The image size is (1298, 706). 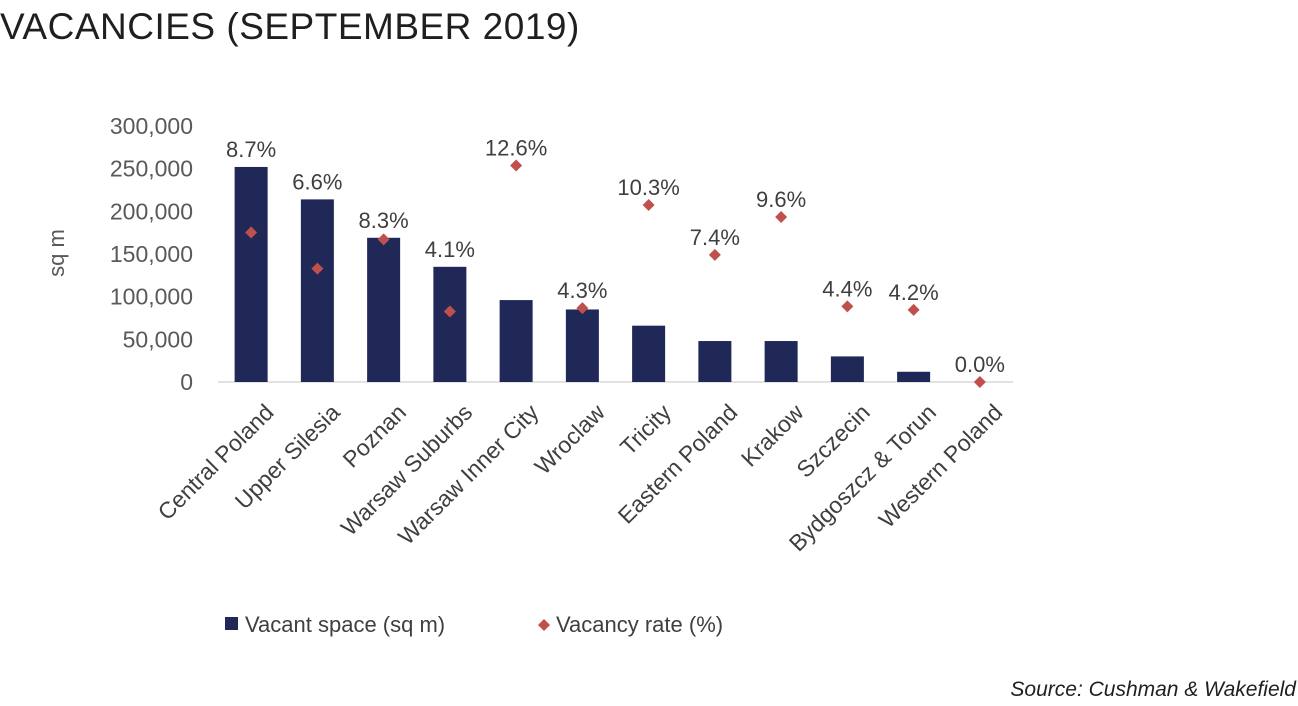 What do you see at coordinates (158, 339) in the screenshot?
I see `y-tick-label: 50,000` at bounding box center [158, 339].